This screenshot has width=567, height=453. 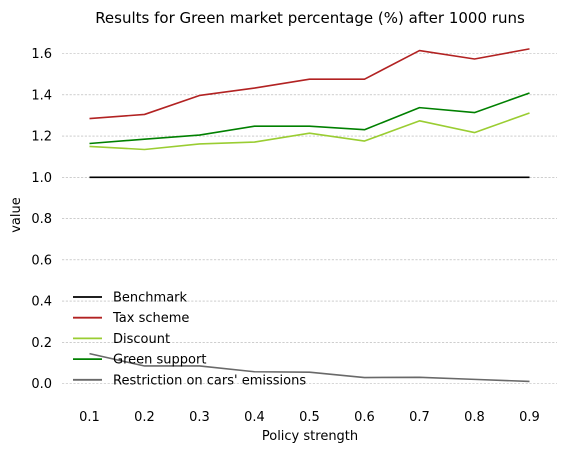 I want to click on y-tick-label: 0.8, so click(x=41, y=219).